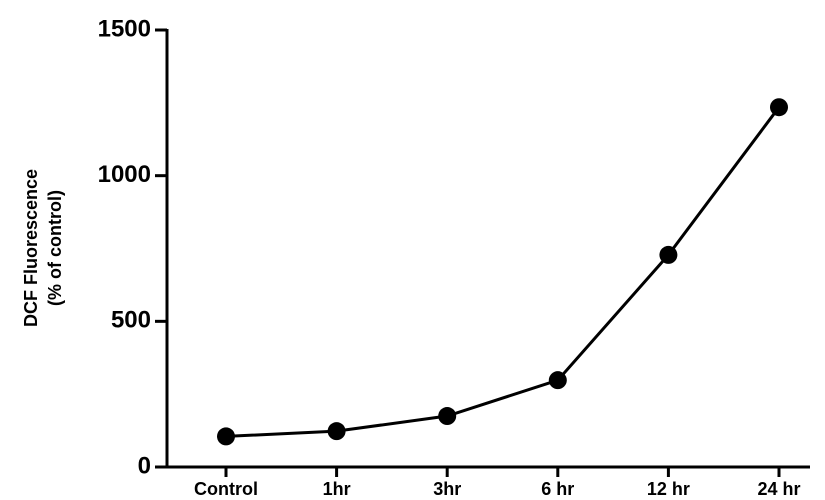  Describe the element at coordinates (124, 28) in the screenshot. I see `y-tick-label: 1500` at that location.